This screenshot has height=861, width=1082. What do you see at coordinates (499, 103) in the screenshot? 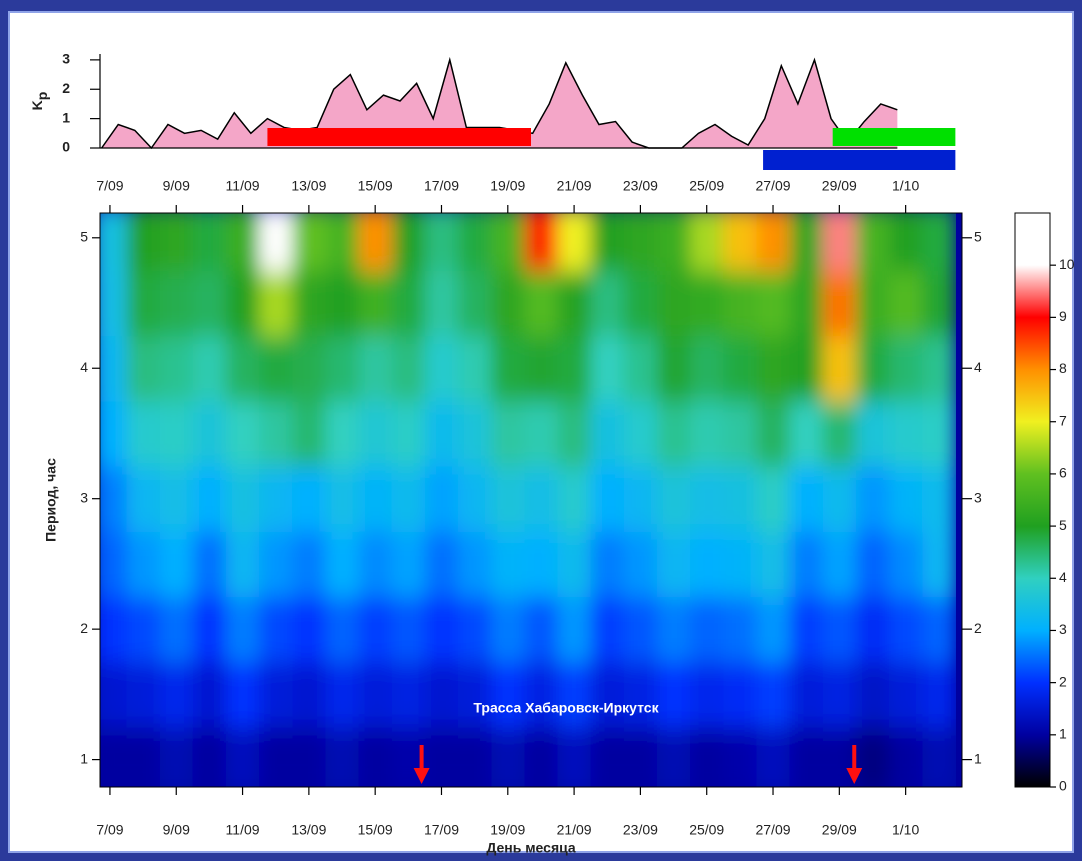
I see `kp-line` at bounding box center [499, 103].